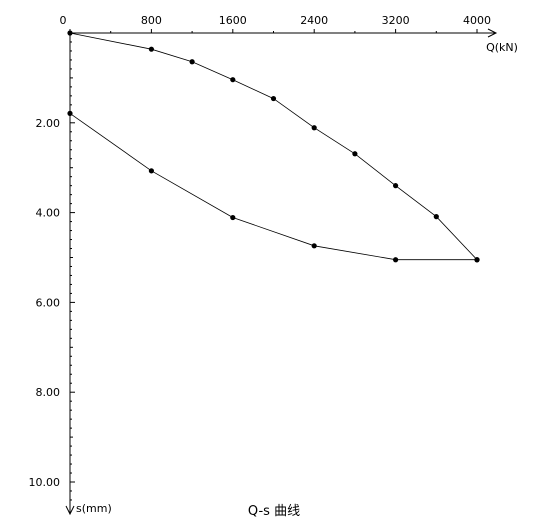 The image size is (537, 527). I want to click on y-tick-label-1: 4.00, so click(48, 213).